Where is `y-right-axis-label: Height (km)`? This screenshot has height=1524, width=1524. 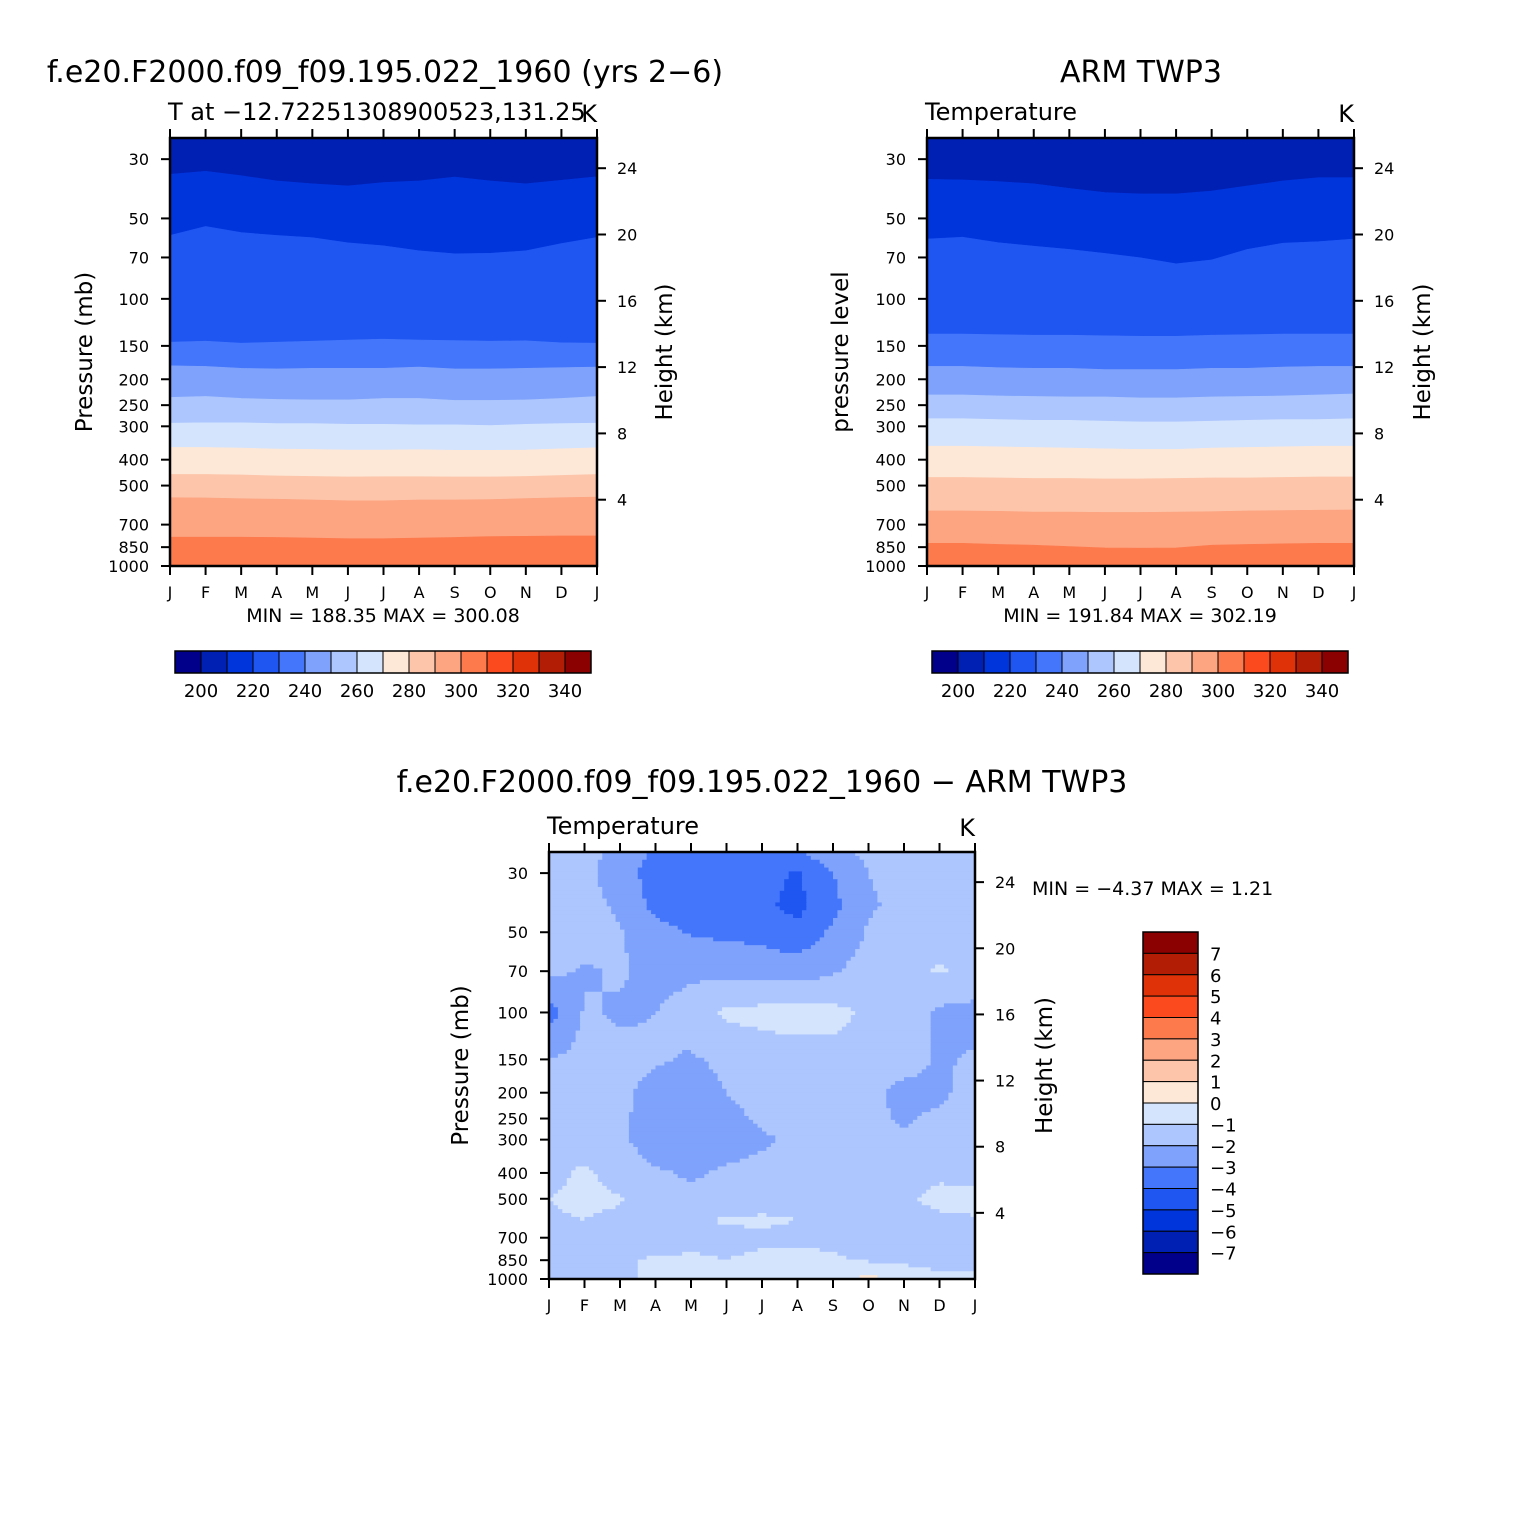 y-right-axis-label: Height (km) is located at coordinates (665, 351).